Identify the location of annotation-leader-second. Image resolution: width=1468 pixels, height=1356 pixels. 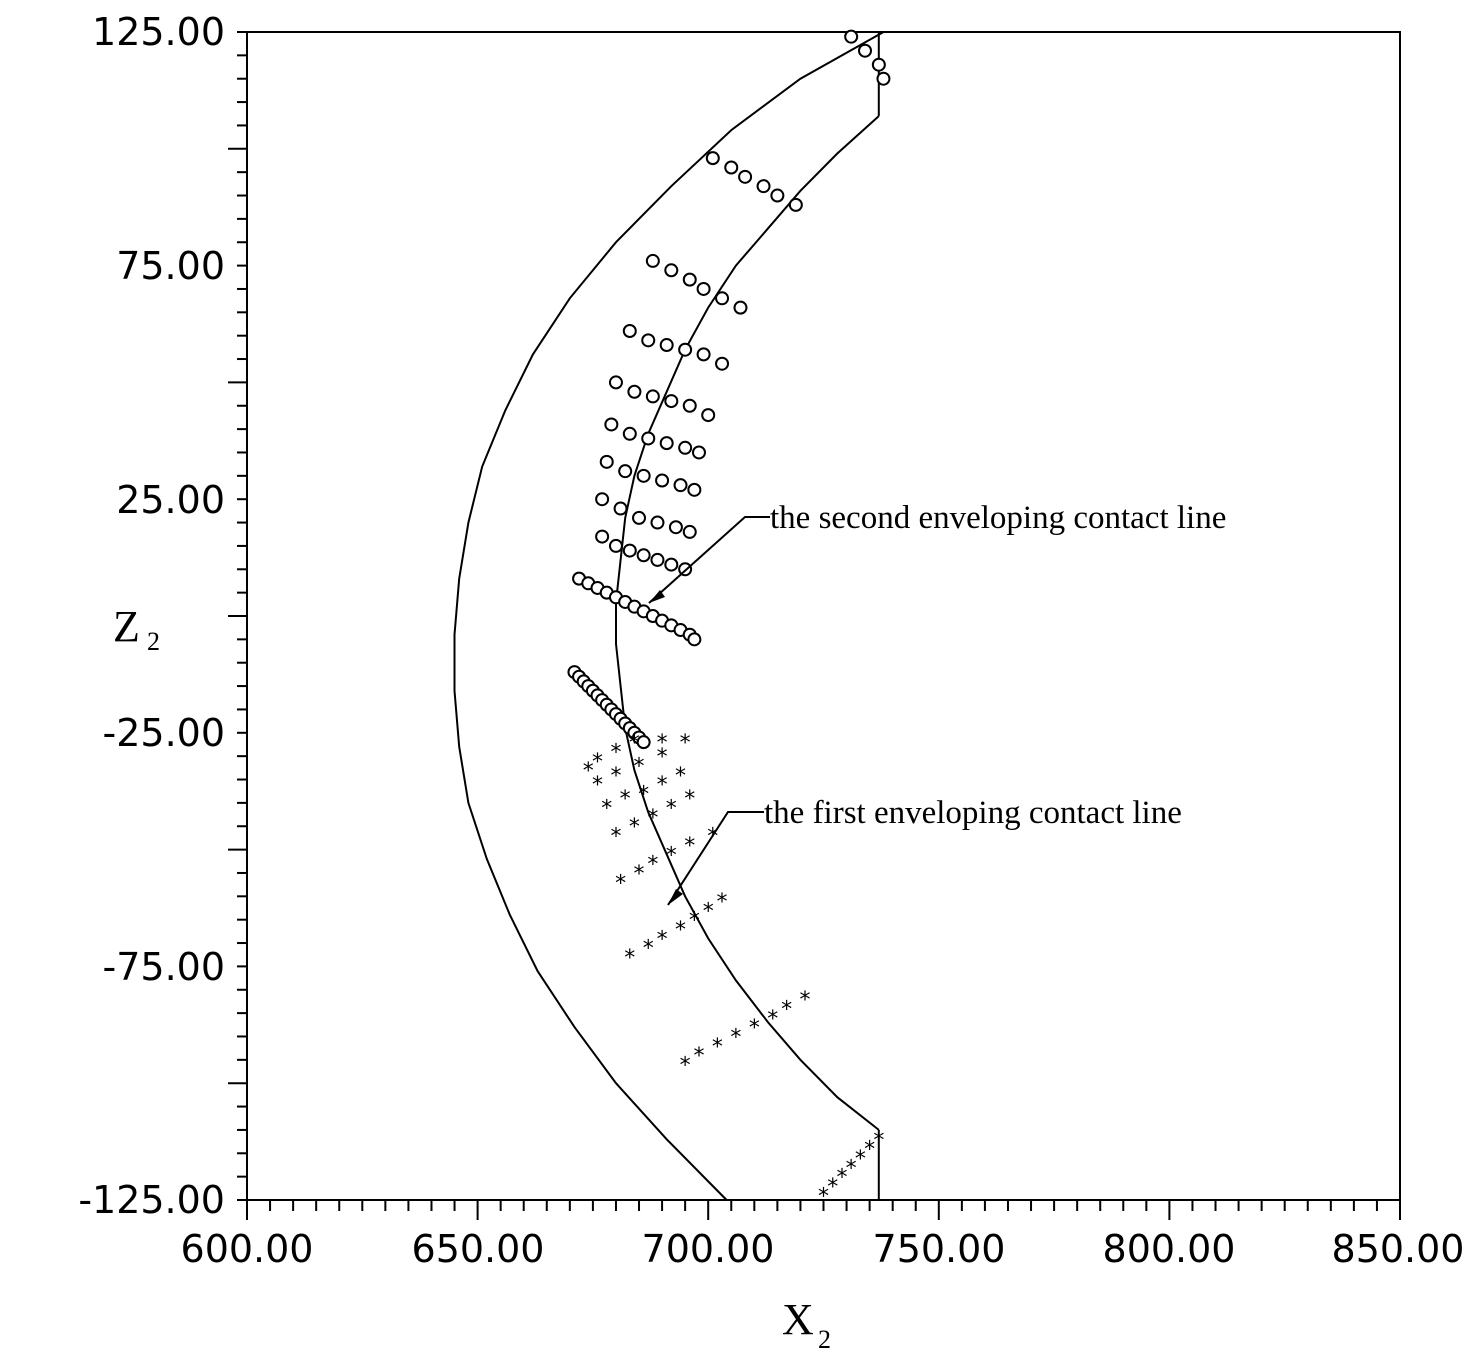
(709, 560).